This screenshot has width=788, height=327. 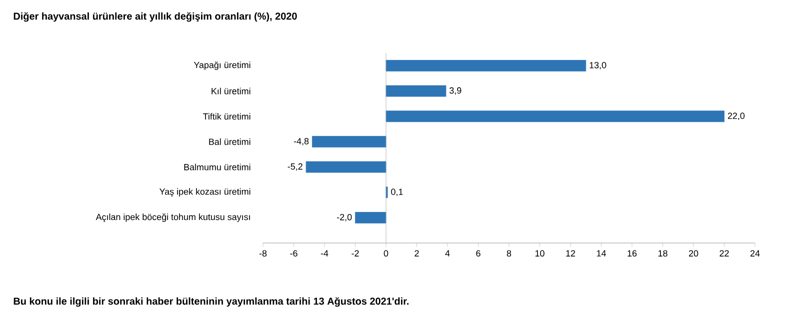 What do you see at coordinates (263, 253) in the screenshot?
I see `x-tick-label: -8` at bounding box center [263, 253].